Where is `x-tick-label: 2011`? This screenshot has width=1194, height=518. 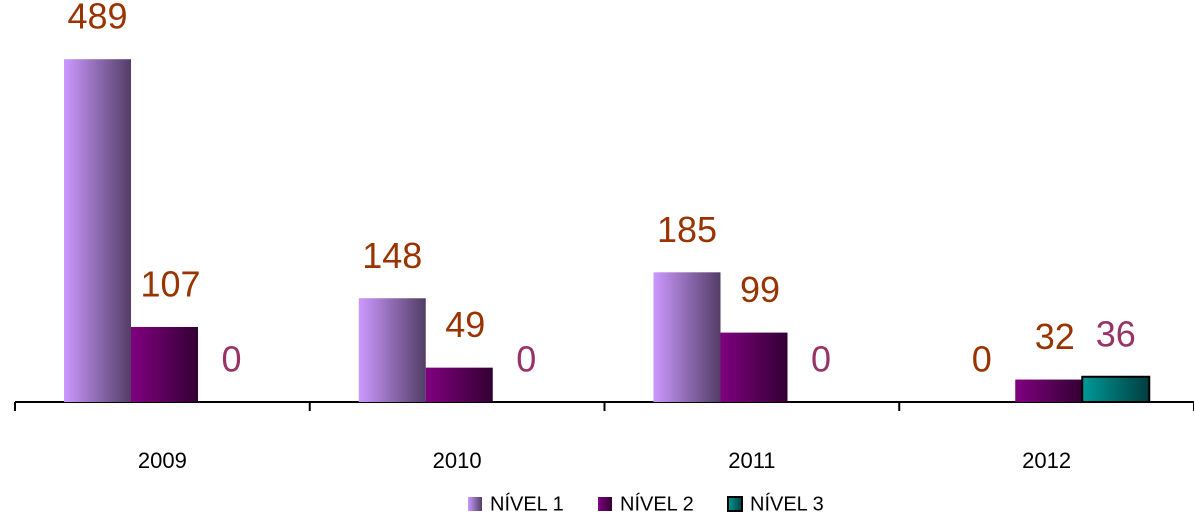
x-tick-label: 2011 is located at coordinates (751, 460).